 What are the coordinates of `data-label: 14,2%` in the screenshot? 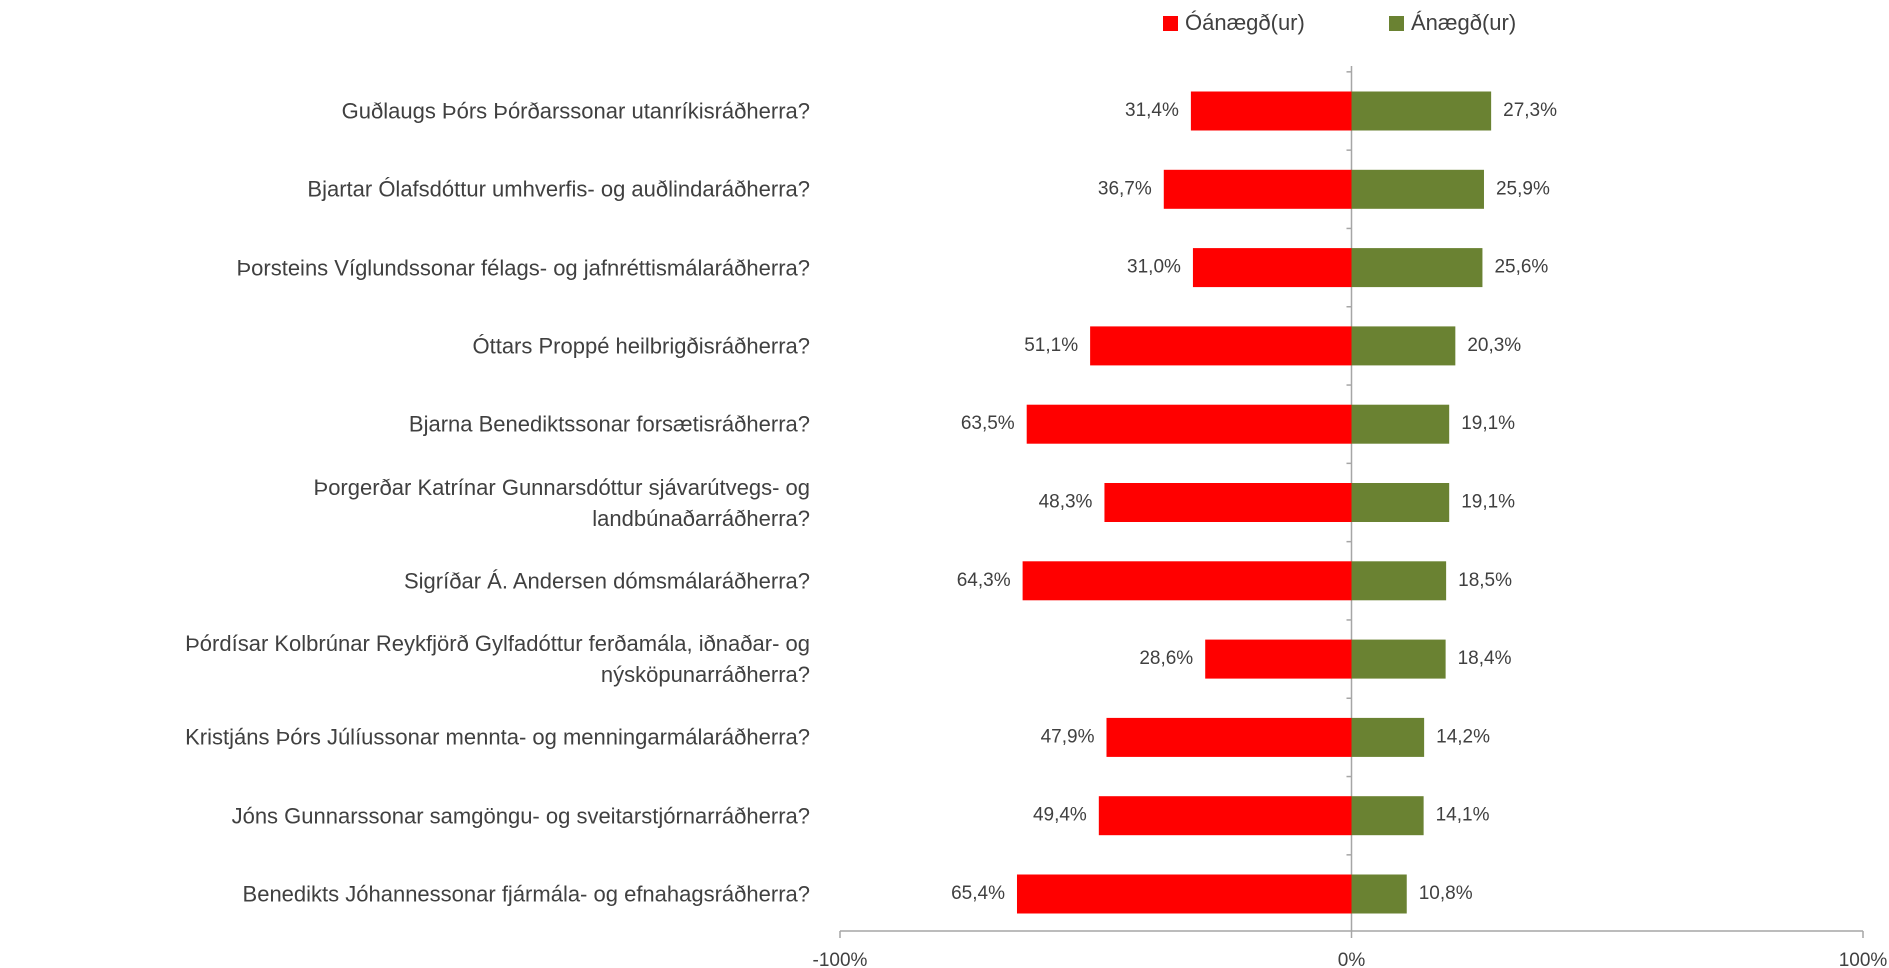 It's located at (1463, 736).